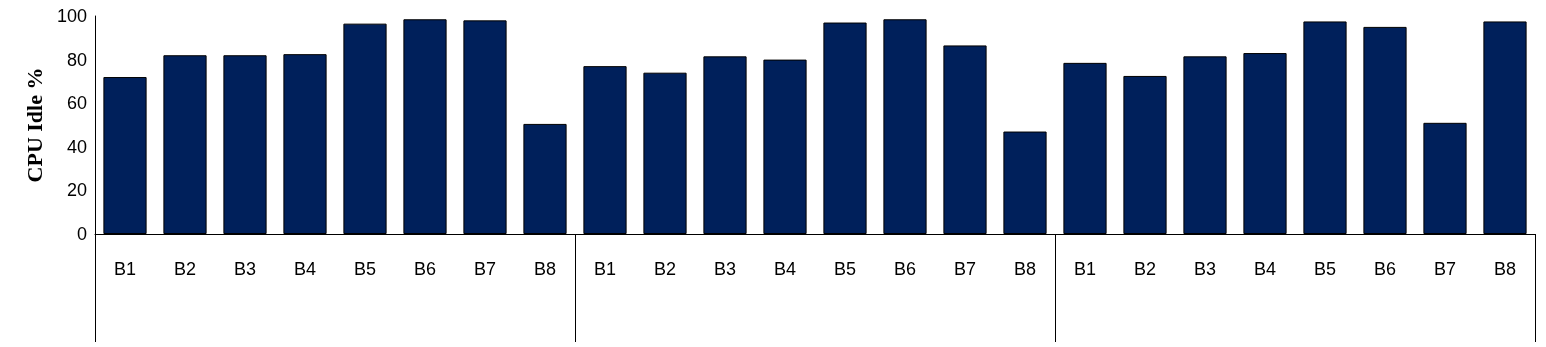 This screenshot has height=347, width=1546. Describe the element at coordinates (34, 125) in the screenshot. I see `y-axis-title: CPU Idle %` at that location.